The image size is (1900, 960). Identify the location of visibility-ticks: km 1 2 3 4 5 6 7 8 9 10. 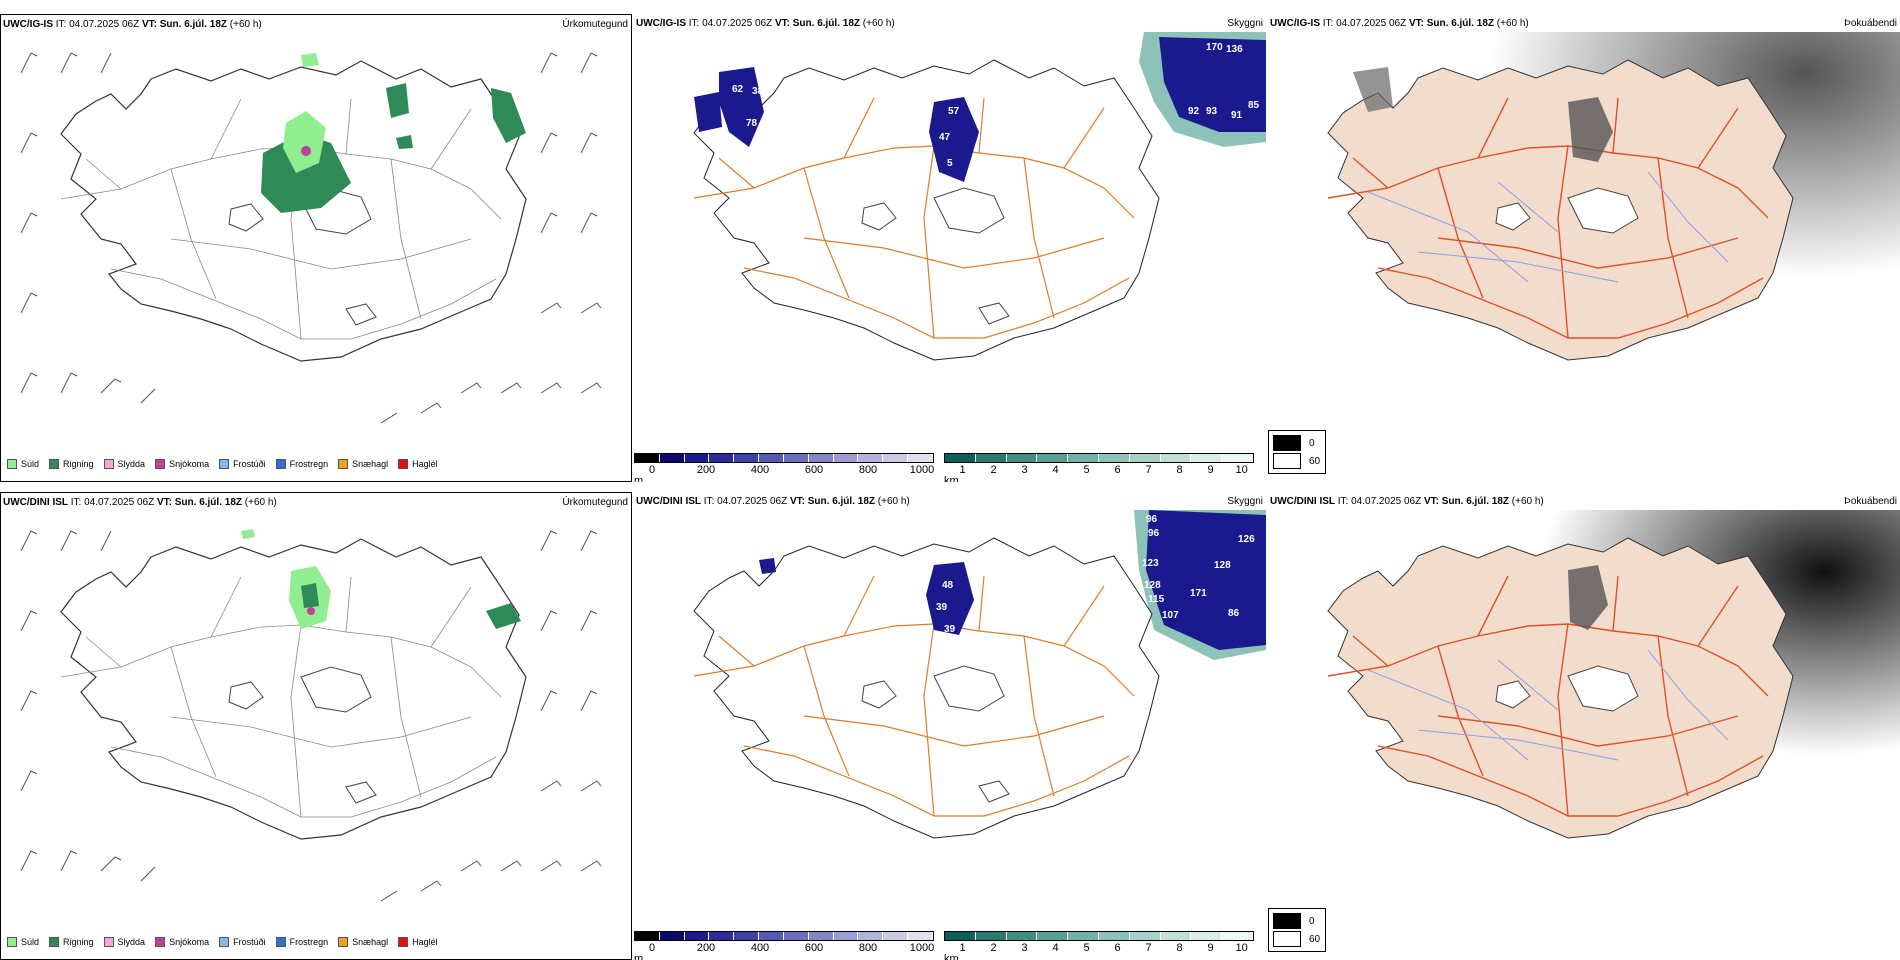
(1099, 951).